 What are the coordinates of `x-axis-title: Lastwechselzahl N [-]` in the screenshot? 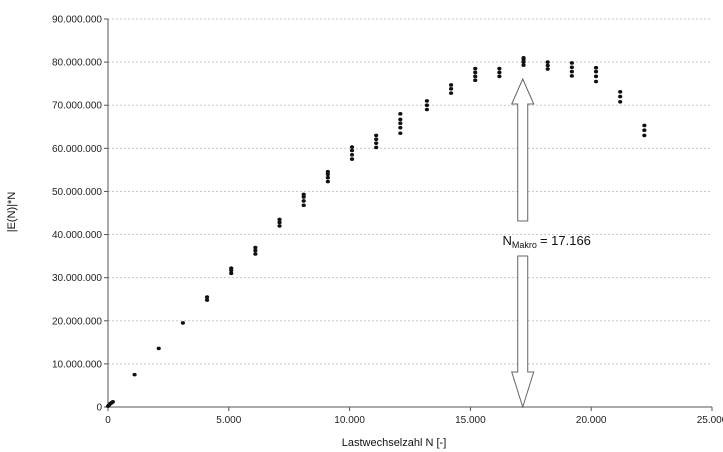 It's located at (394, 443).